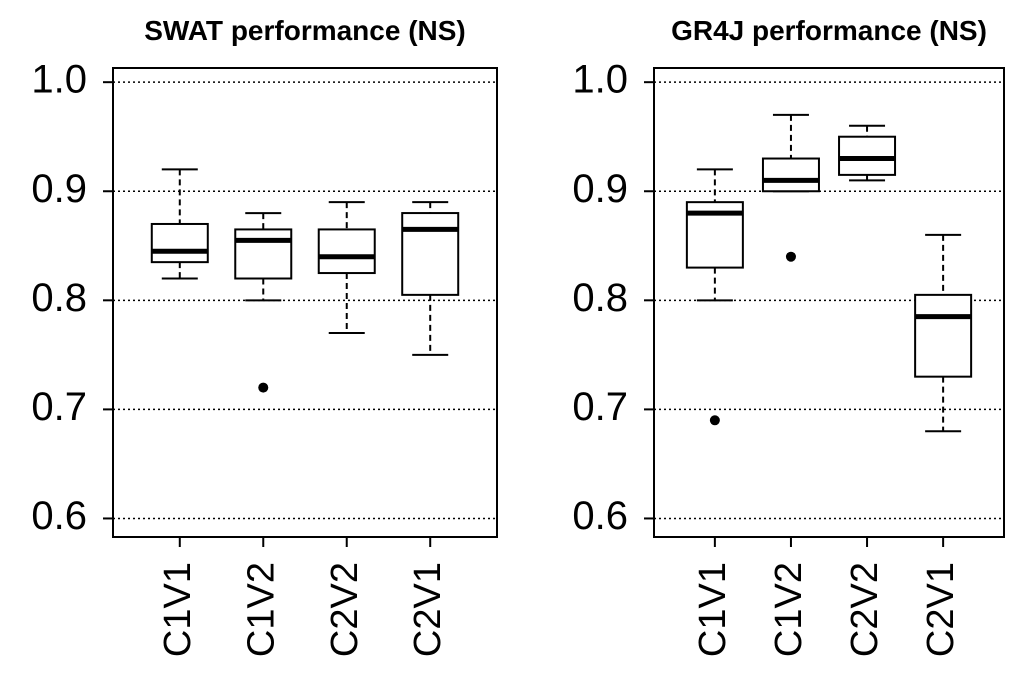 The image size is (1018, 679). What do you see at coordinates (829, 30) in the screenshot?
I see `chart-title: GR4J performance (NS)` at bounding box center [829, 30].